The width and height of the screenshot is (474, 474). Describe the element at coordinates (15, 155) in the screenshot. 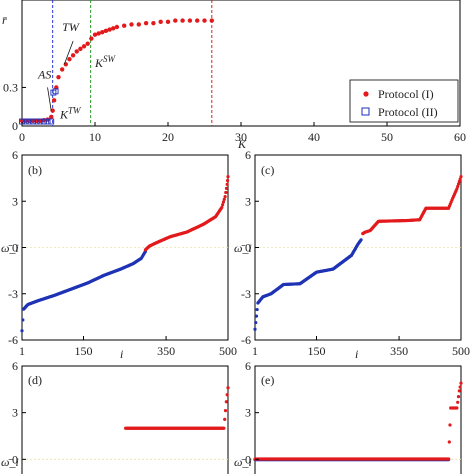

I see `panel-b-ytick-label-4: 6` at that location.